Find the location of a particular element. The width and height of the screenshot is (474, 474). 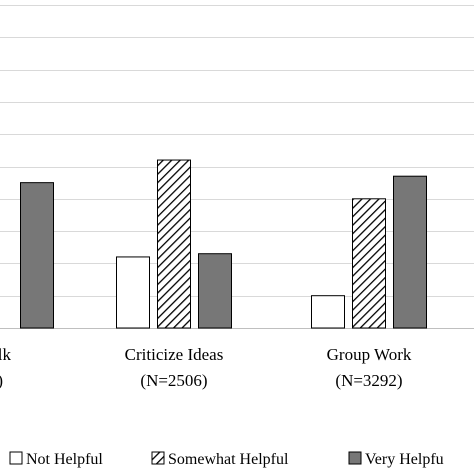

legend-label-somewhat-helpful: Somewhat Helpful is located at coordinates (228, 459).